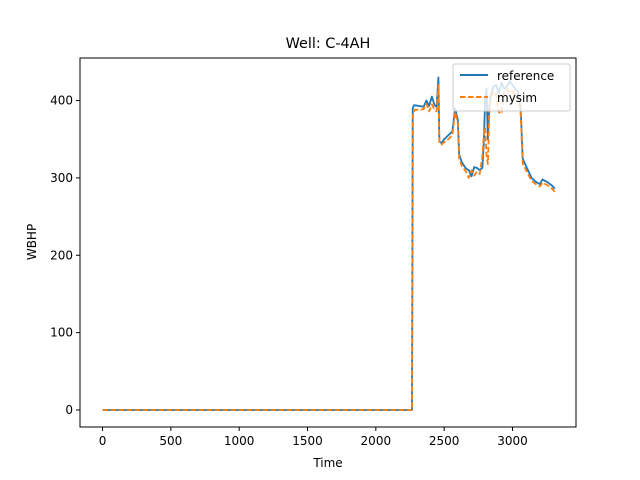 Image resolution: width=640 pixels, height=480 pixels. I want to click on x-tick-label: 0, so click(103, 441).